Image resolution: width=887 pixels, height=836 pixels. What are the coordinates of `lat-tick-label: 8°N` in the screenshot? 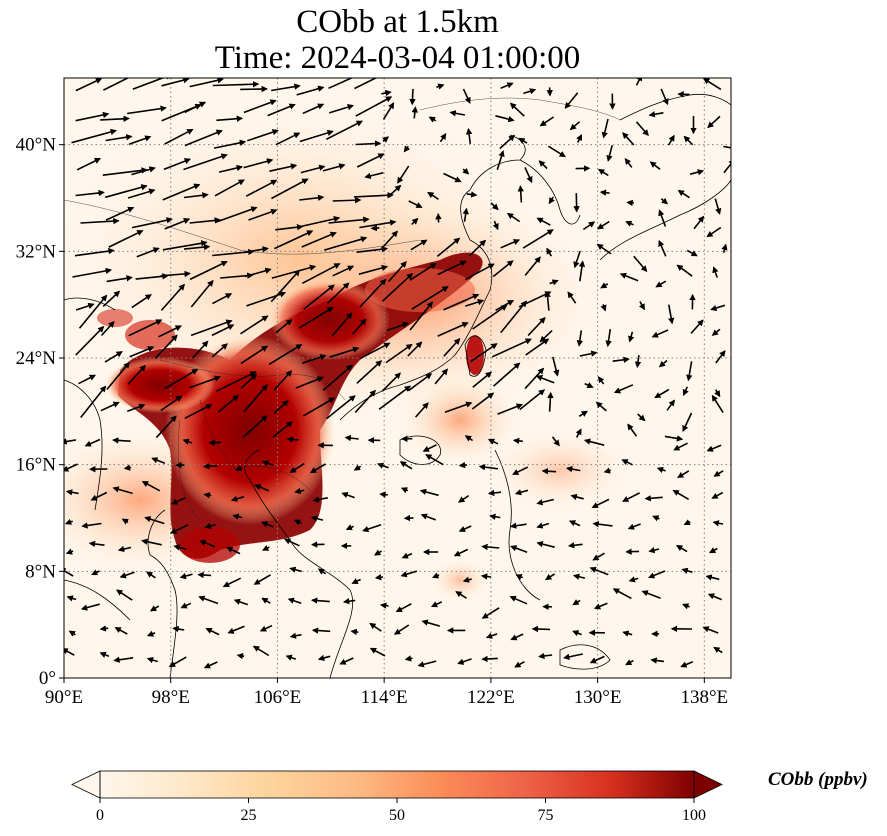 It's located at (40, 571).